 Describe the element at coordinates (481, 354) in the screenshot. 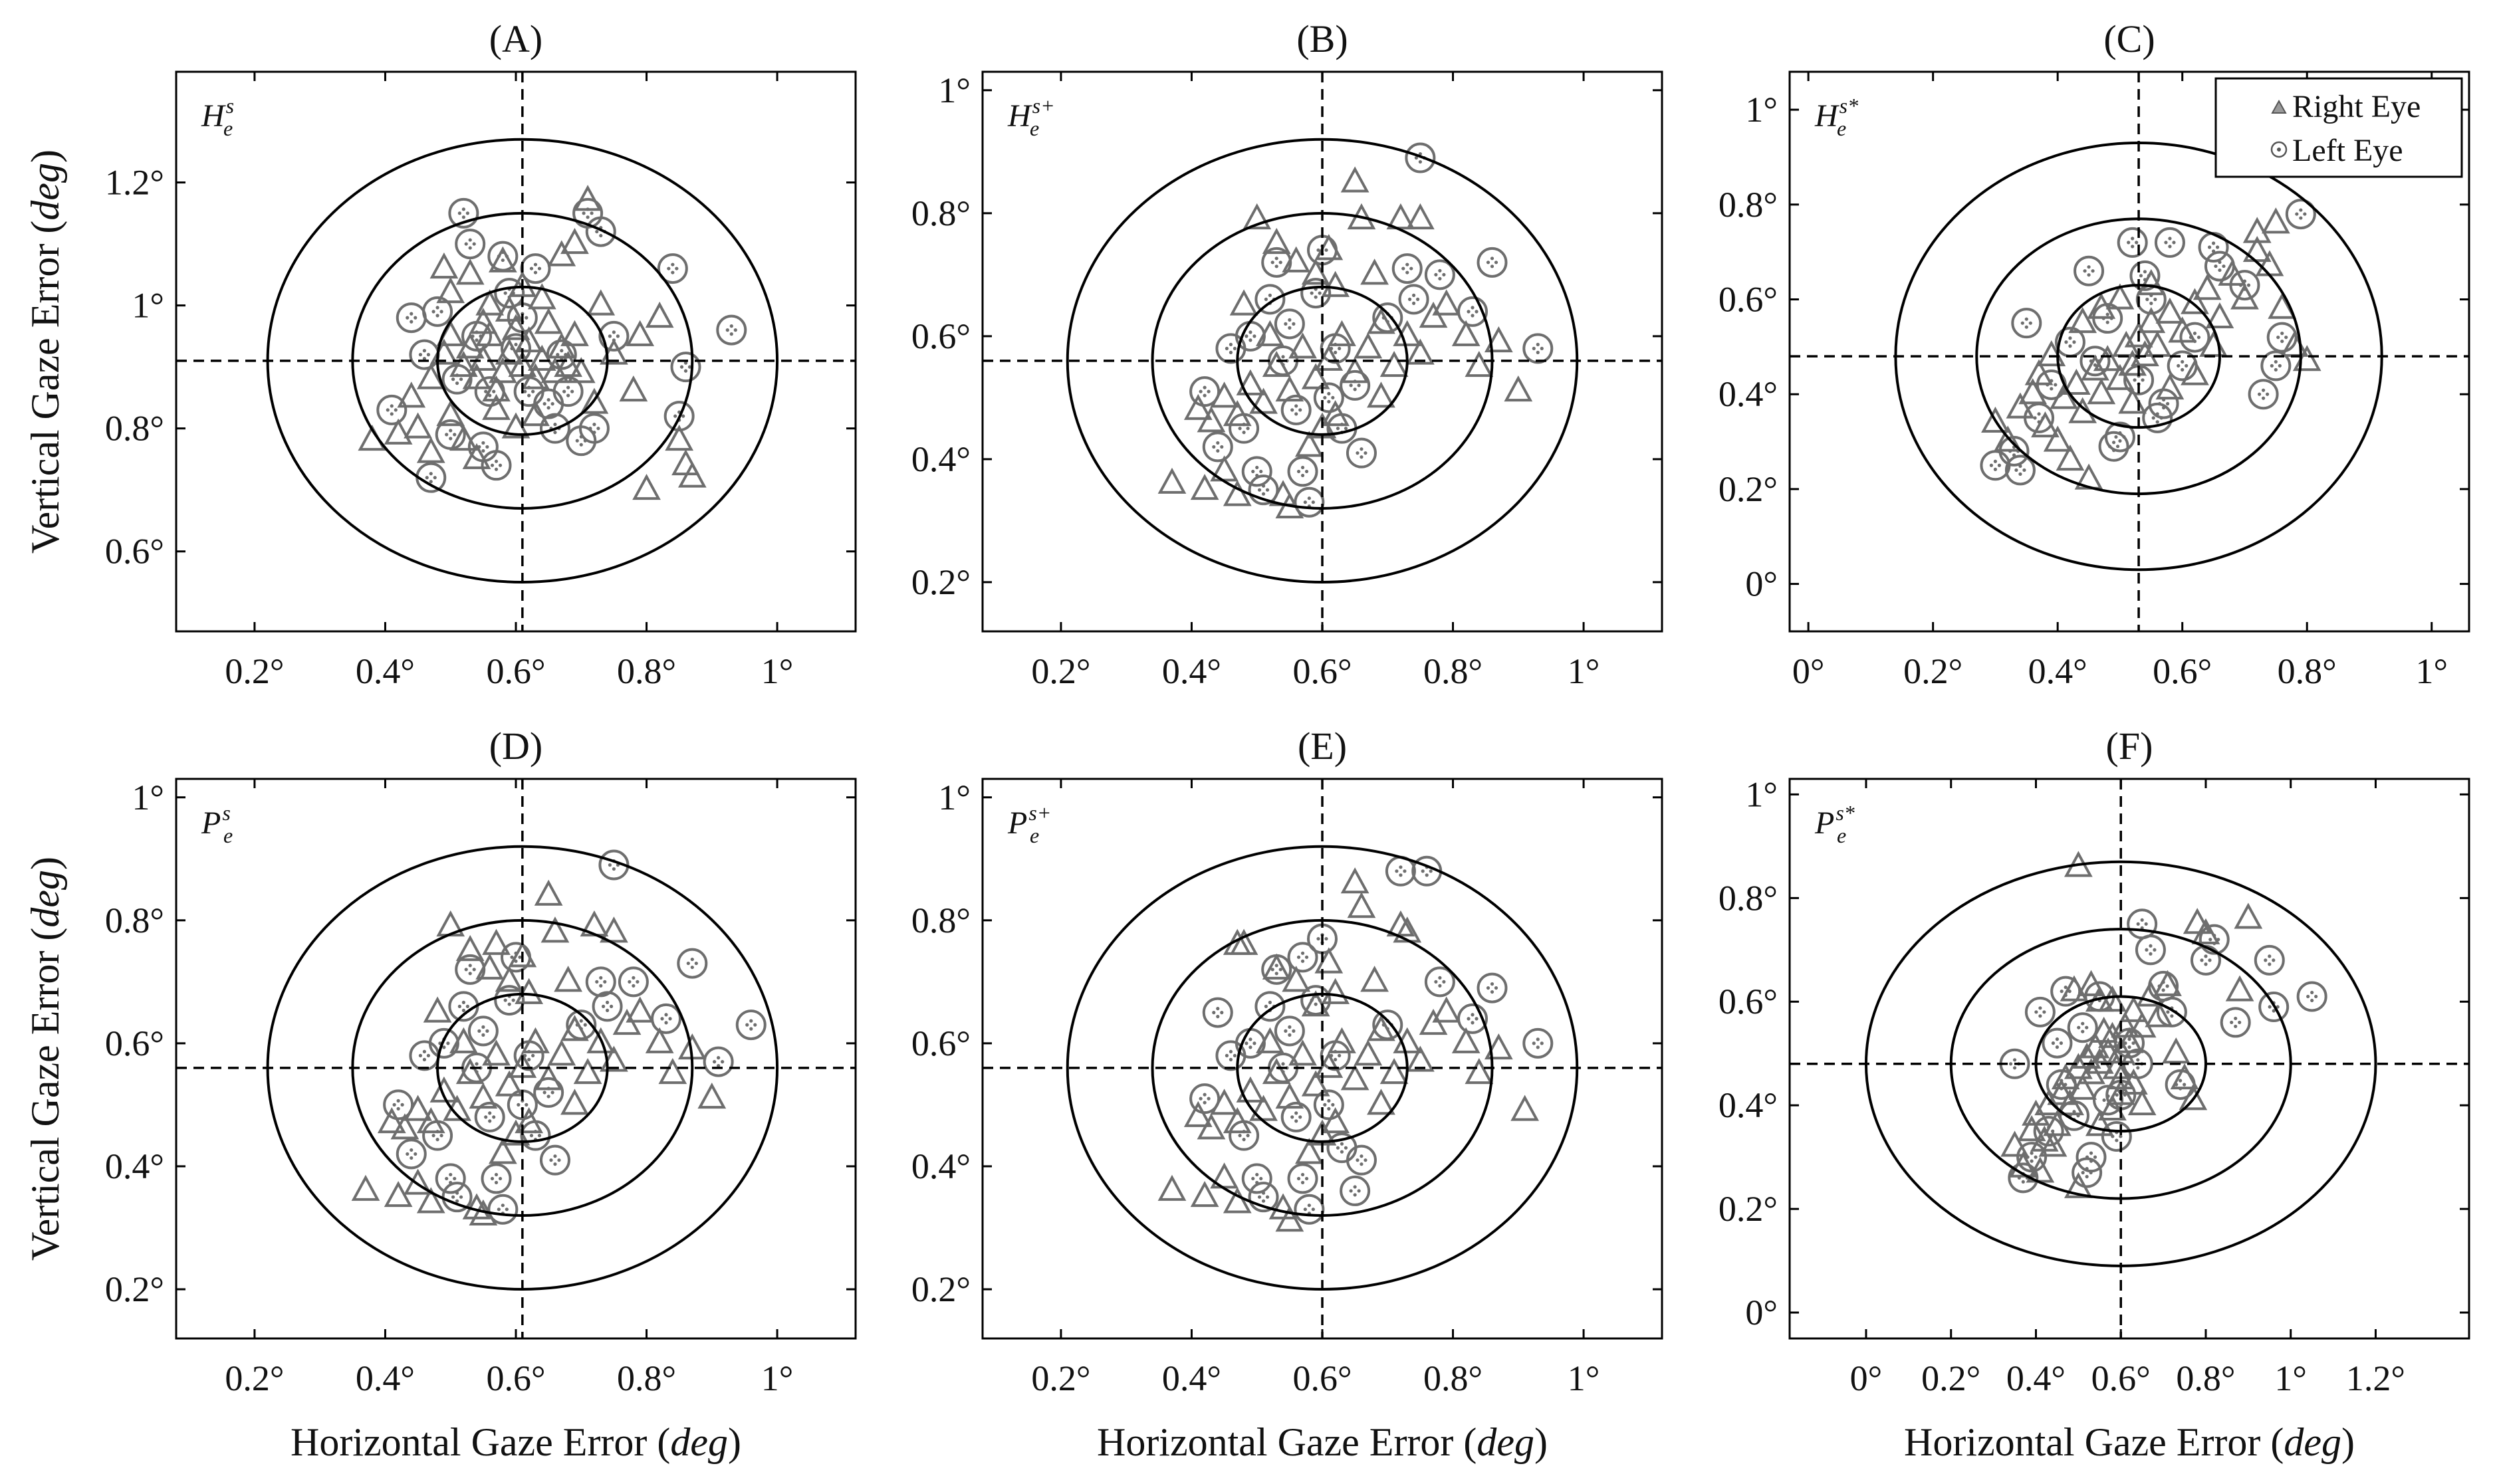

I see `panel-a: (A) 0.2° 0.4° 0.6° 0.8° 1° 0.6° 0.8° 1° 1.2° Hs e` at that location.